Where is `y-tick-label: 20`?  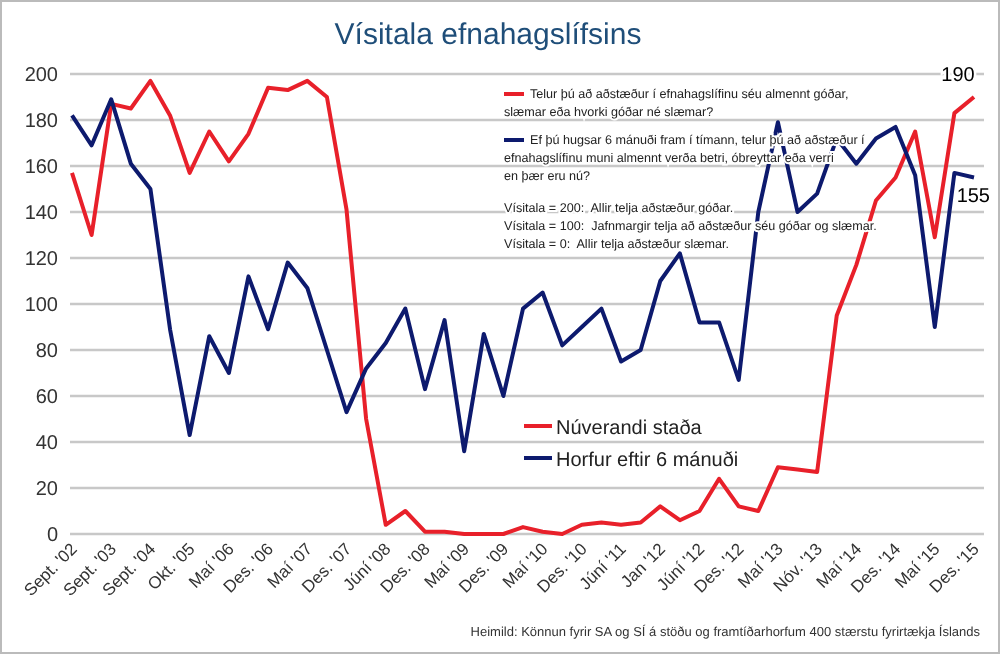
y-tick-label: 20 is located at coordinates (47, 490).